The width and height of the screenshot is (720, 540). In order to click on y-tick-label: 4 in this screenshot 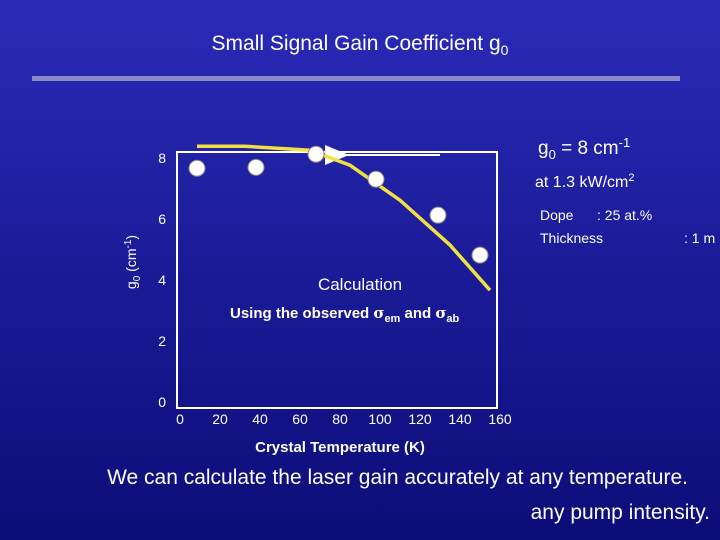, I will do `click(162, 280)`.